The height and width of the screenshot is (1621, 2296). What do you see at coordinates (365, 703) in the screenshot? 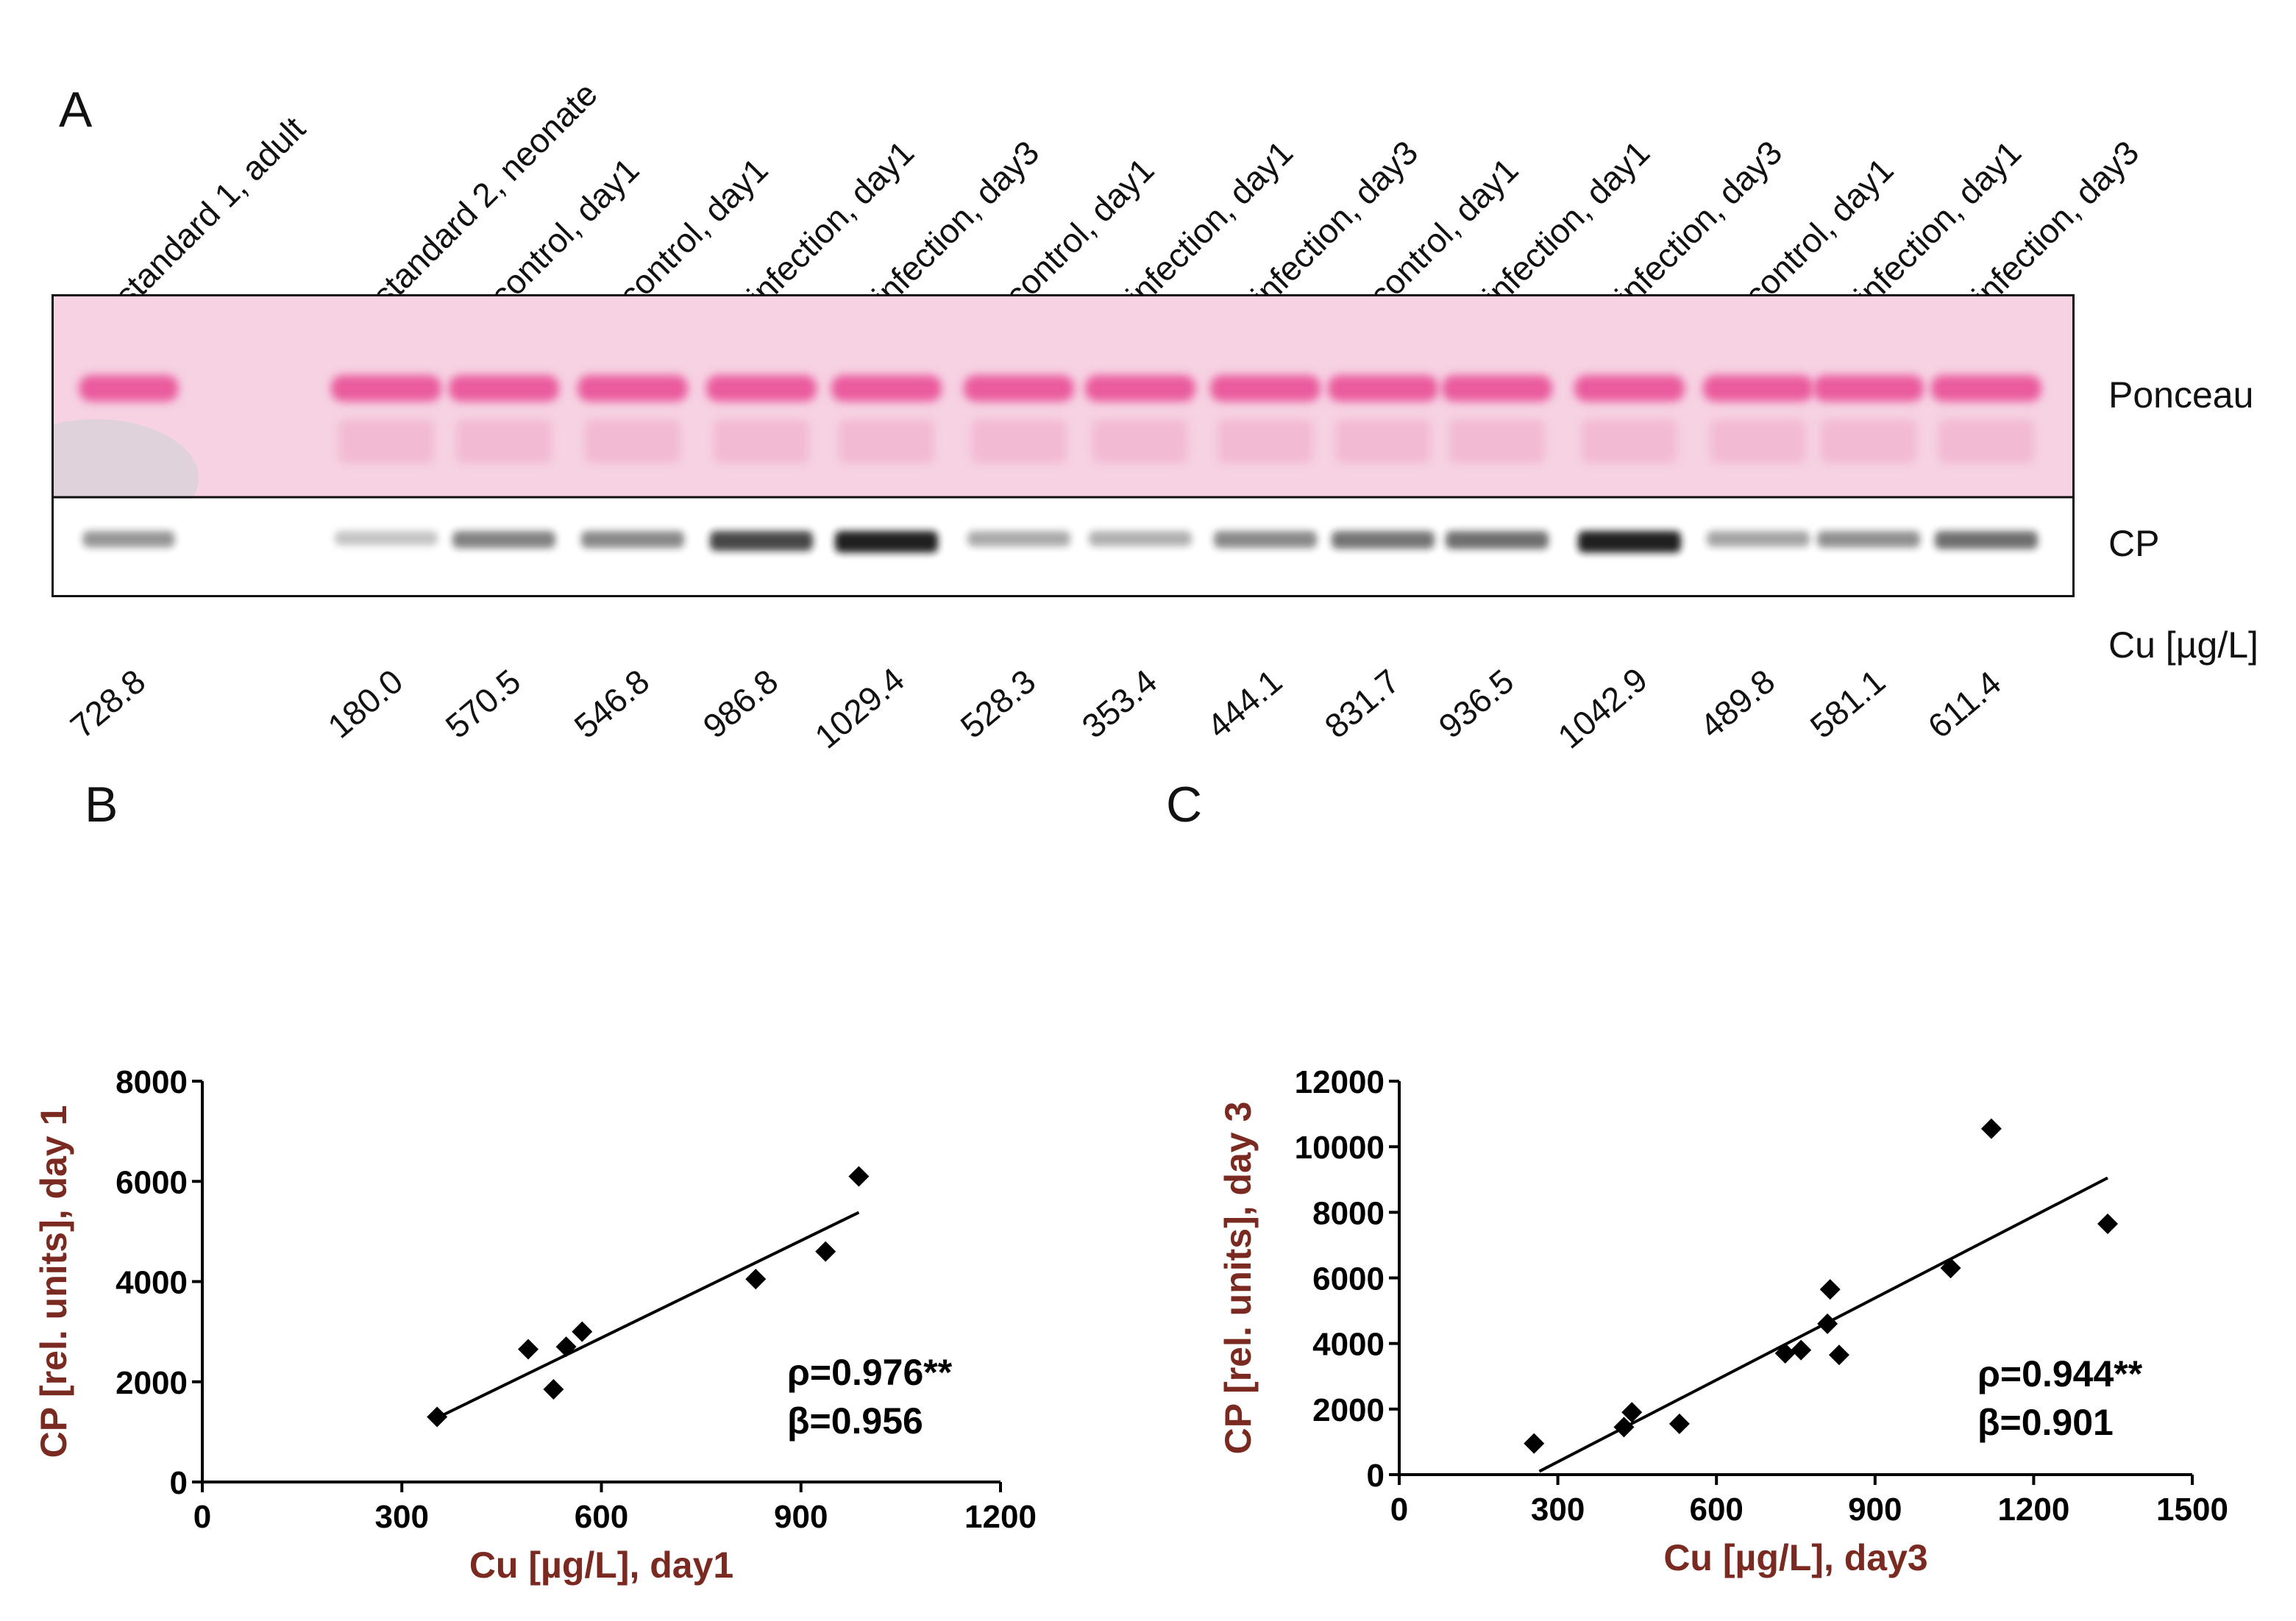
I see `cu-value: 180.0` at bounding box center [365, 703].